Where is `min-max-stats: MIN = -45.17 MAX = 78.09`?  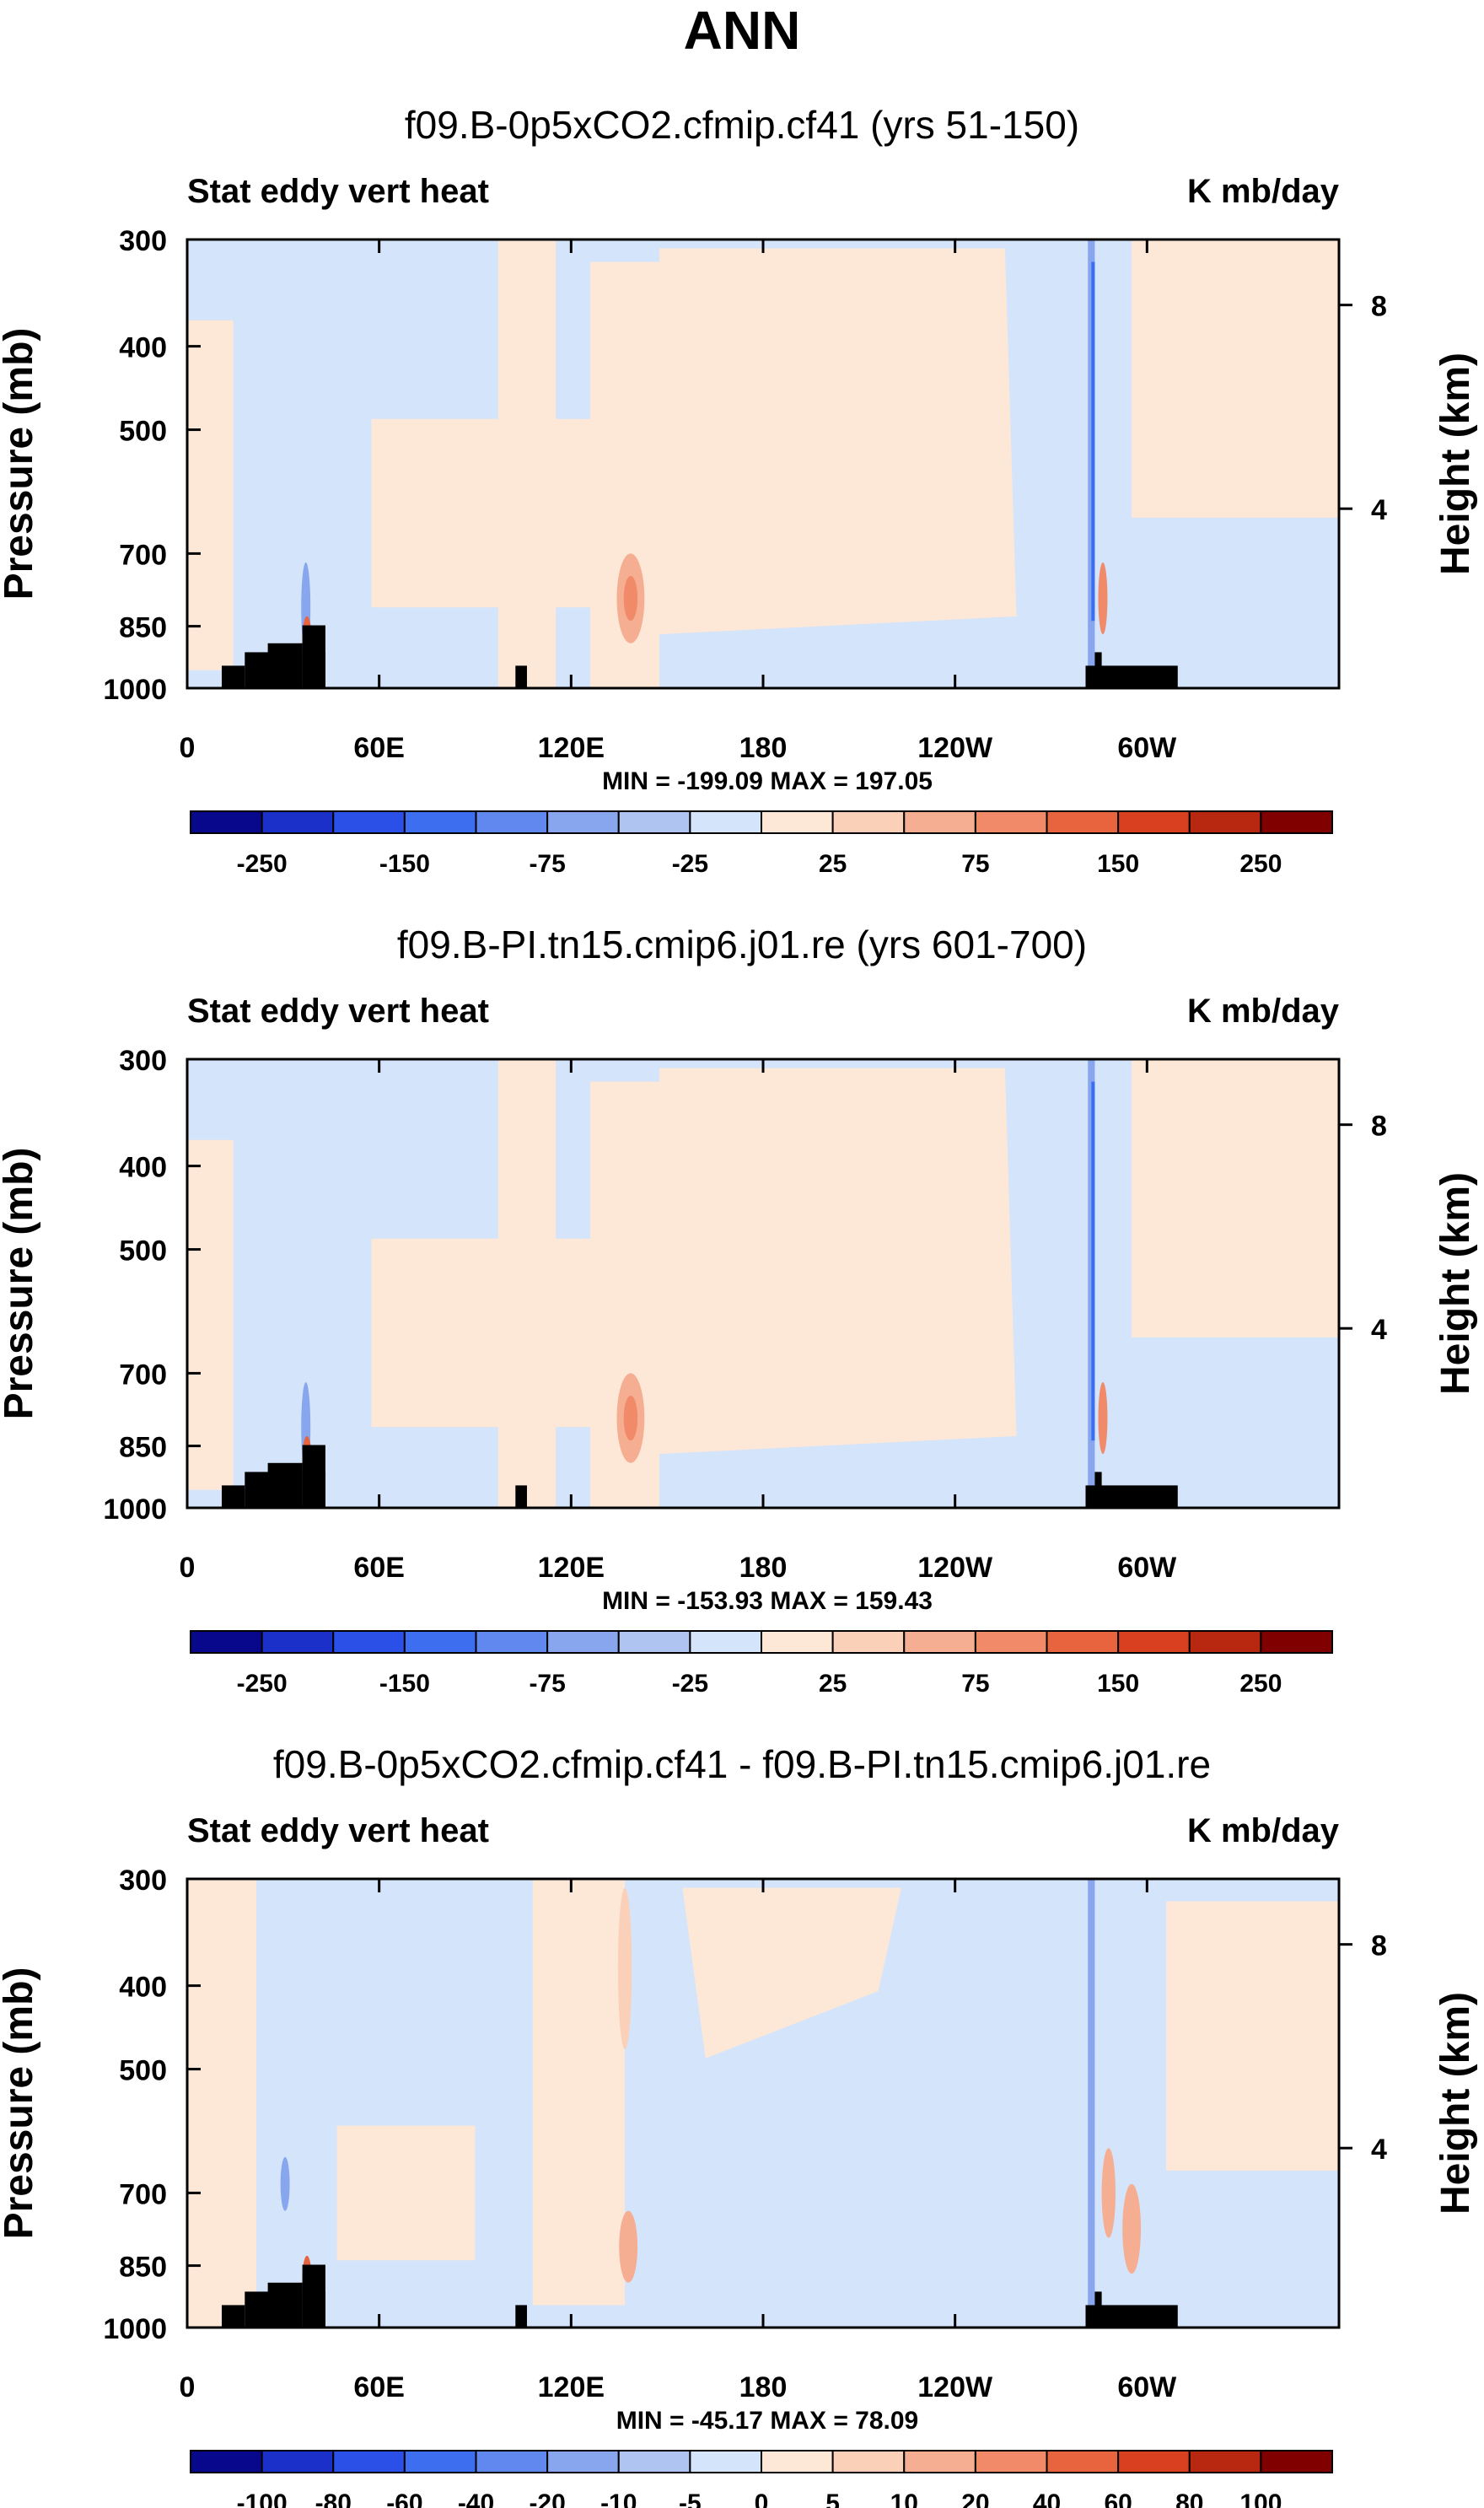 min-max-stats: MIN = -45.17 MAX = 78.09 is located at coordinates (767, 2421).